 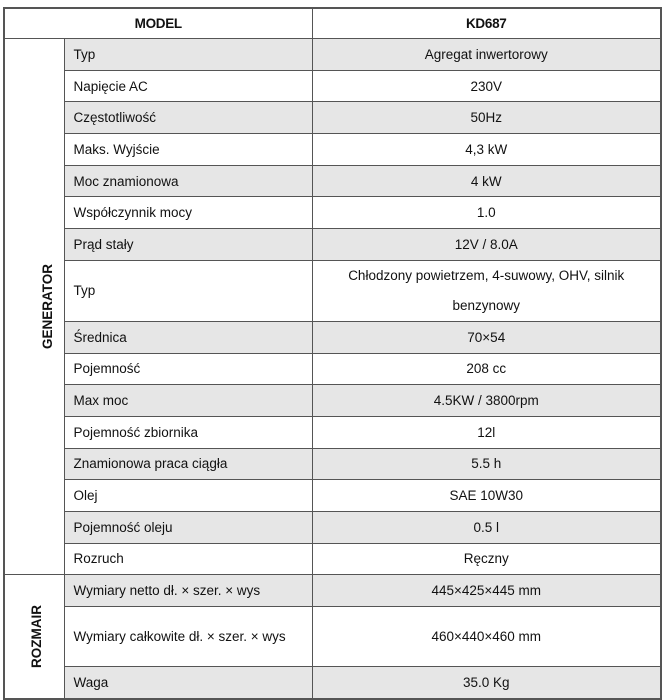 What do you see at coordinates (188, 495) in the screenshot?
I see `spec-label: Olej` at bounding box center [188, 495].